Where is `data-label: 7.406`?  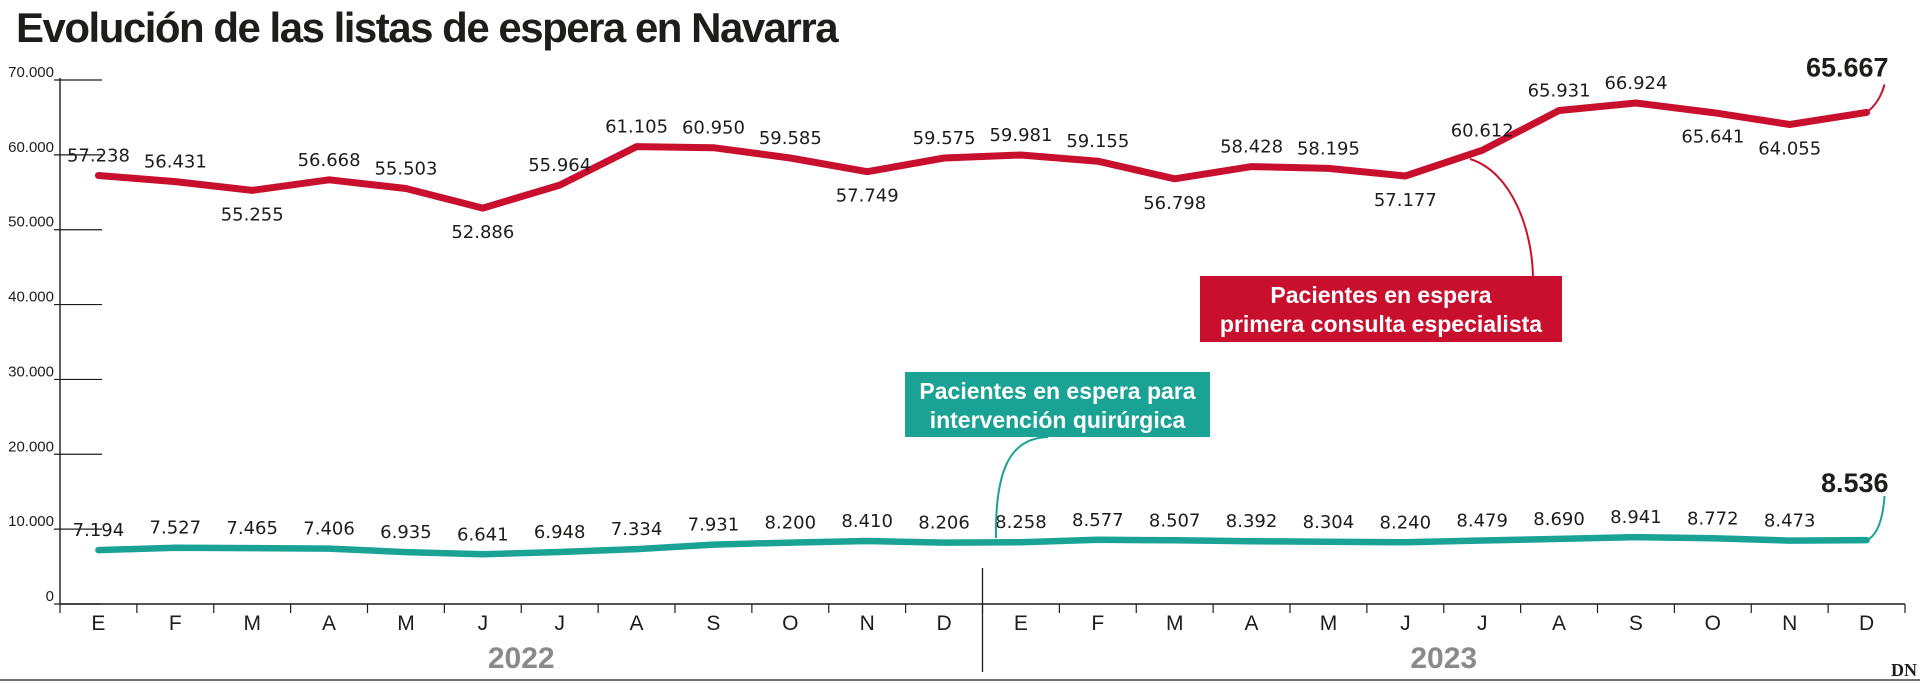 data-label: 7.406 is located at coordinates (329, 529).